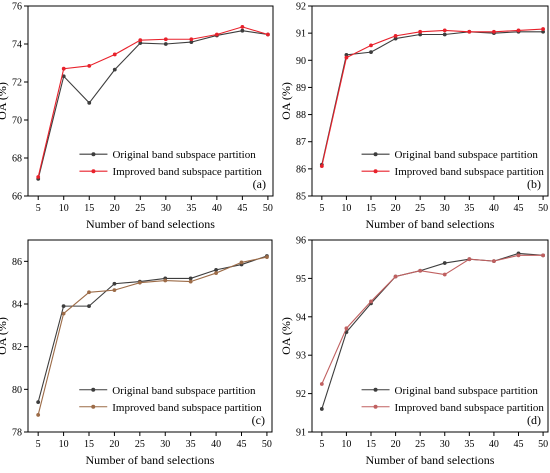 The height and width of the screenshot is (473, 550). What do you see at coordinates (258, 420) in the screenshot?
I see `panel-label: (c)` at bounding box center [258, 420].